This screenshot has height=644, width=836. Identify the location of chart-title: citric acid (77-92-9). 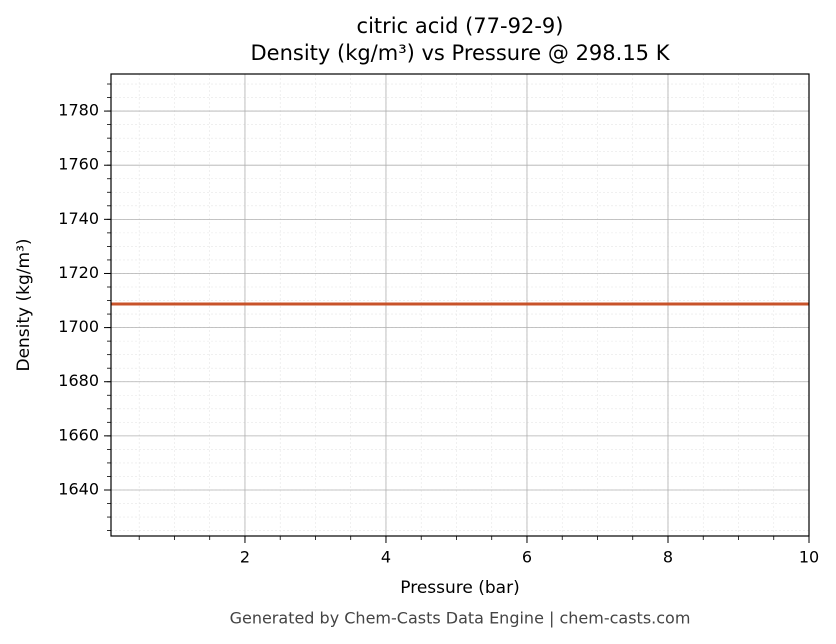
(460, 26).